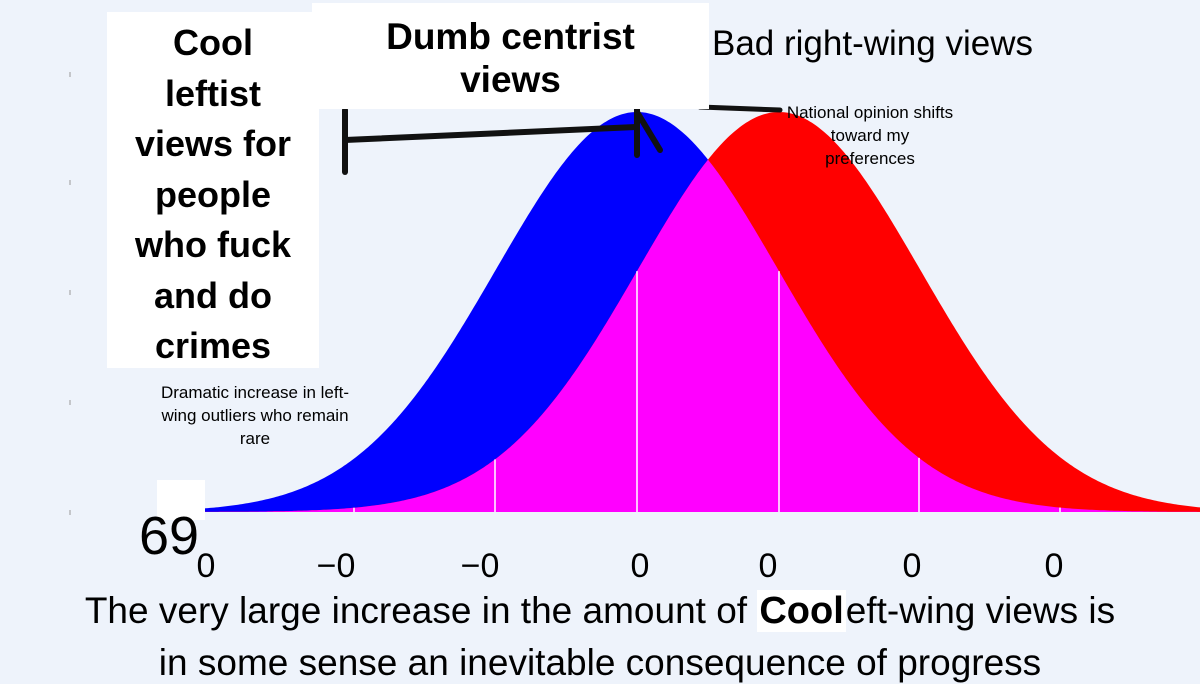 The width and height of the screenshot is (1200, 684). I want to click on cool-box-line: crimes, so click(213, 345).